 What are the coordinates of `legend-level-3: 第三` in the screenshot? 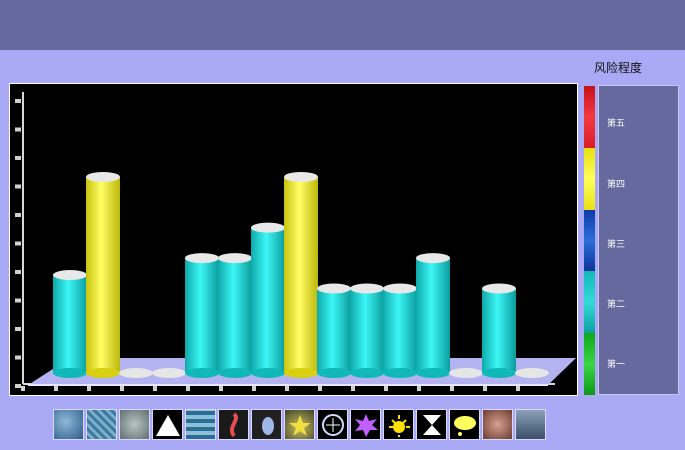 It's located at (616, 245).